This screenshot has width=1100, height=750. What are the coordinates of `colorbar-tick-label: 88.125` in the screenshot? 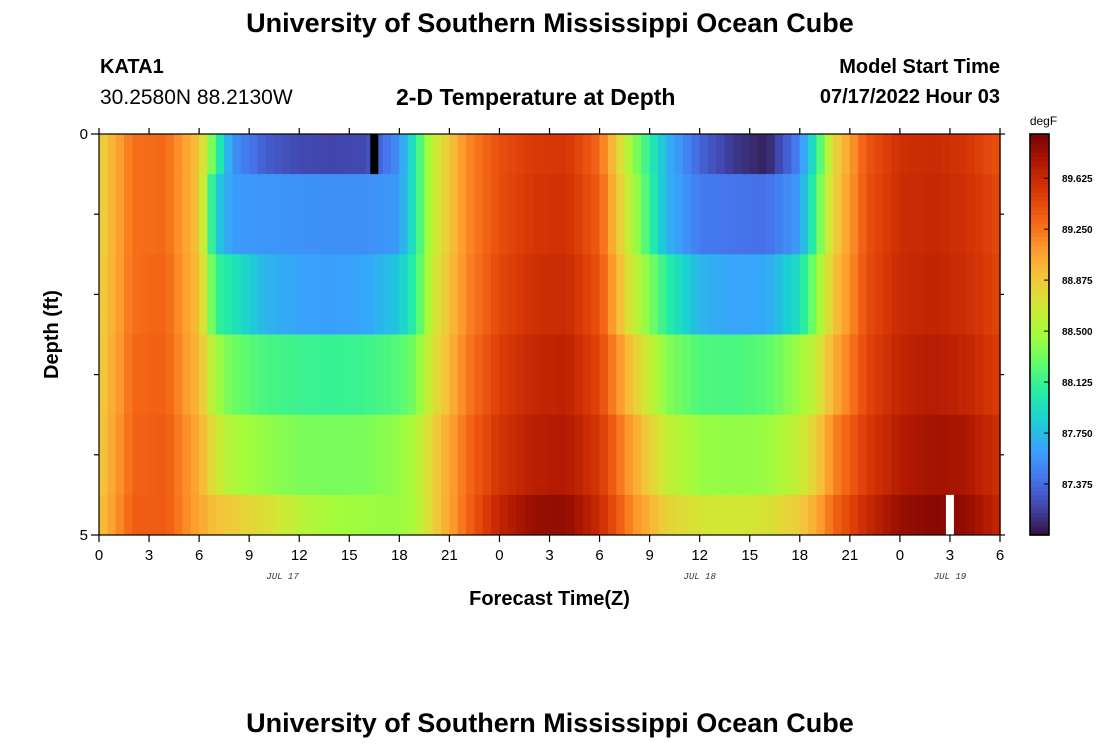 It's located at (1077, 383).